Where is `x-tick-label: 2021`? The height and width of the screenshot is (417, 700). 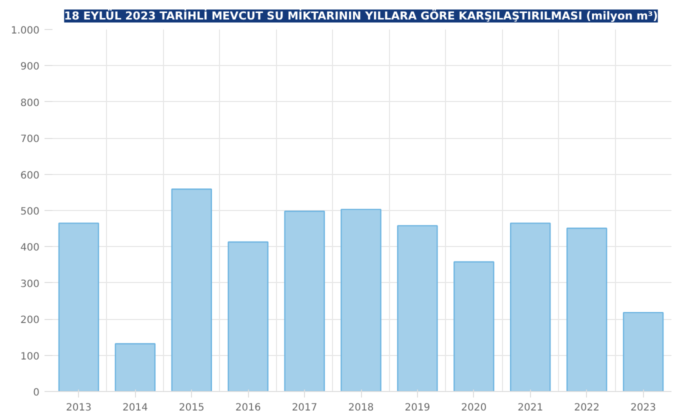
x-tick-label: 2021 is located at coordinates (531, 408).